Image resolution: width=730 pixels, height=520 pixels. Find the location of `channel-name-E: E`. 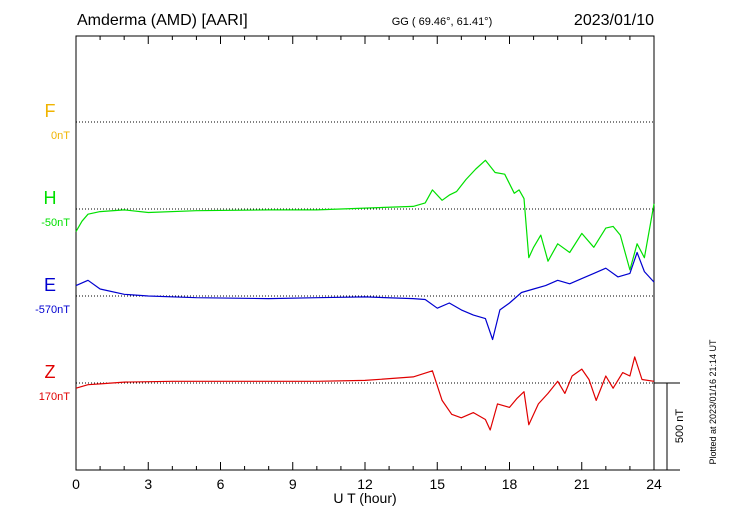

channel-name-E: E is located at coordinates (50, 285).